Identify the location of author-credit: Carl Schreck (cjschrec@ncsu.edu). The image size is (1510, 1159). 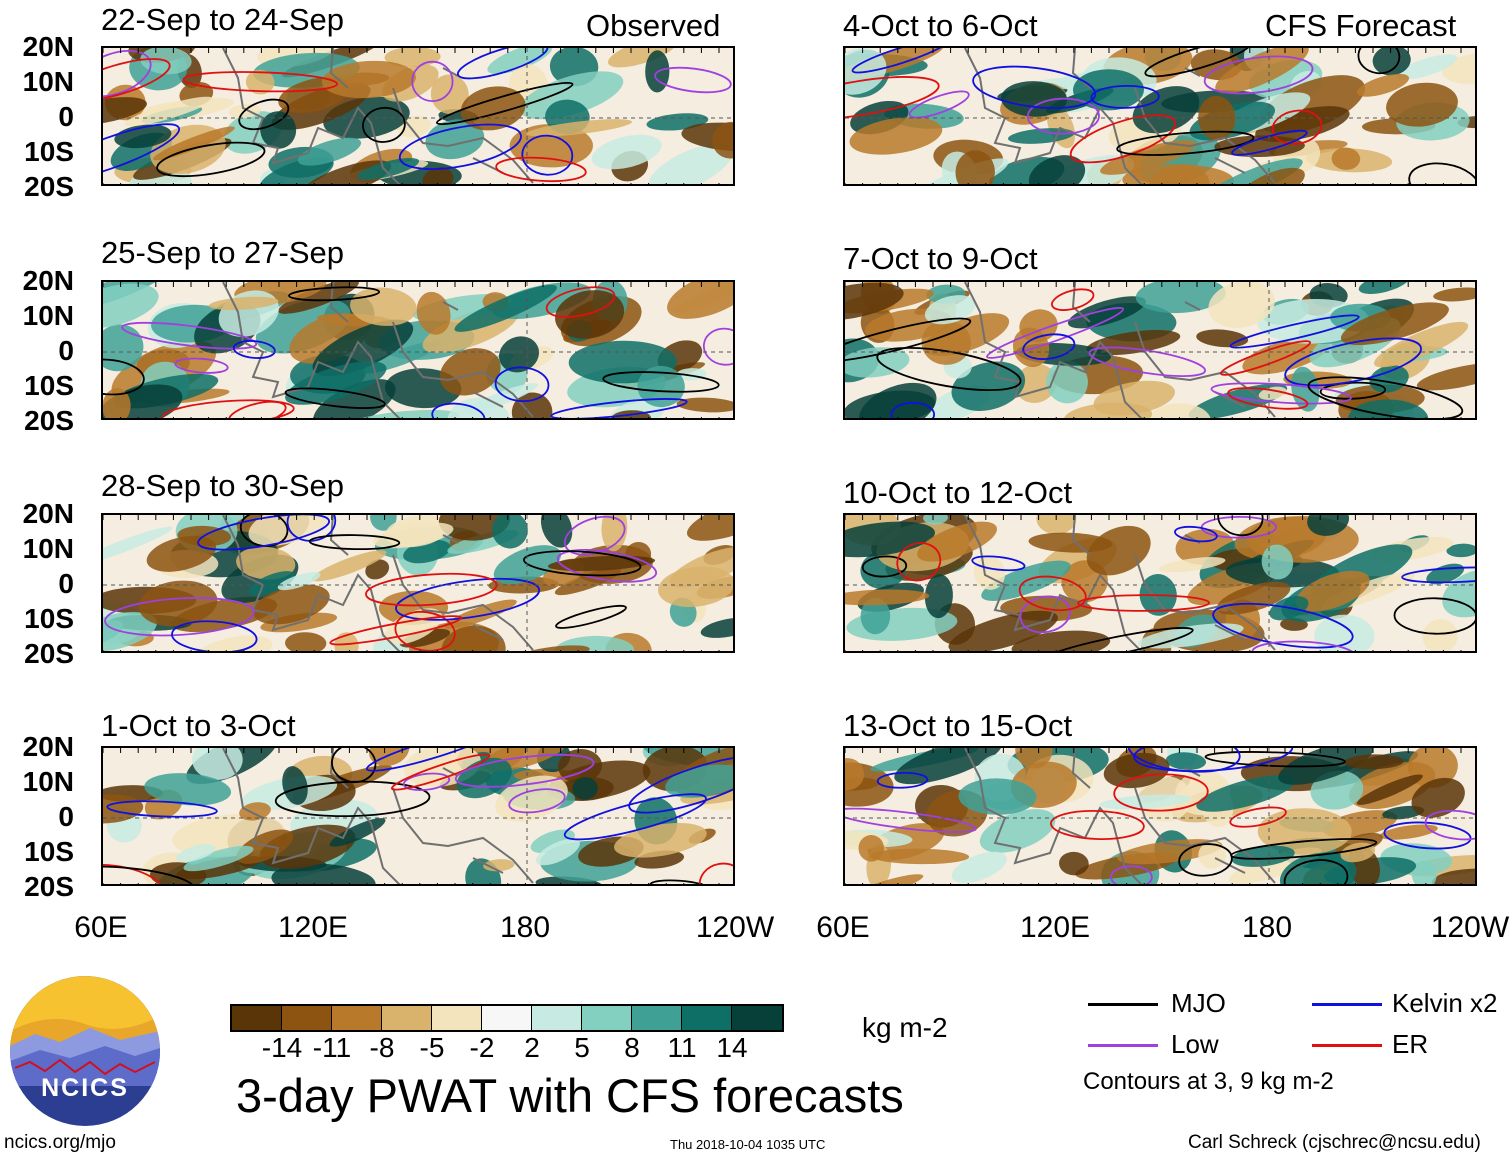
(1334, 1142).